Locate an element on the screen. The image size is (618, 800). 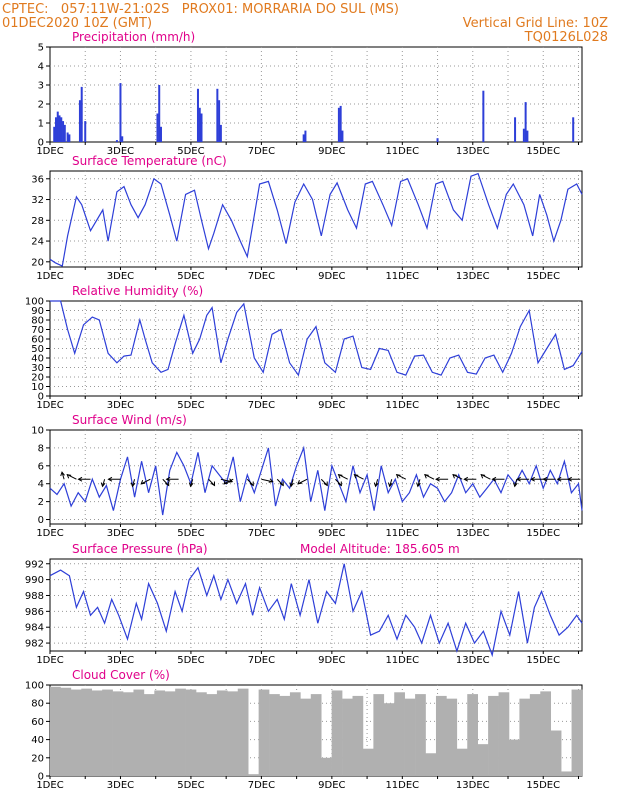
x-tick-label: 11DEC is located at coordinates (402, 785).